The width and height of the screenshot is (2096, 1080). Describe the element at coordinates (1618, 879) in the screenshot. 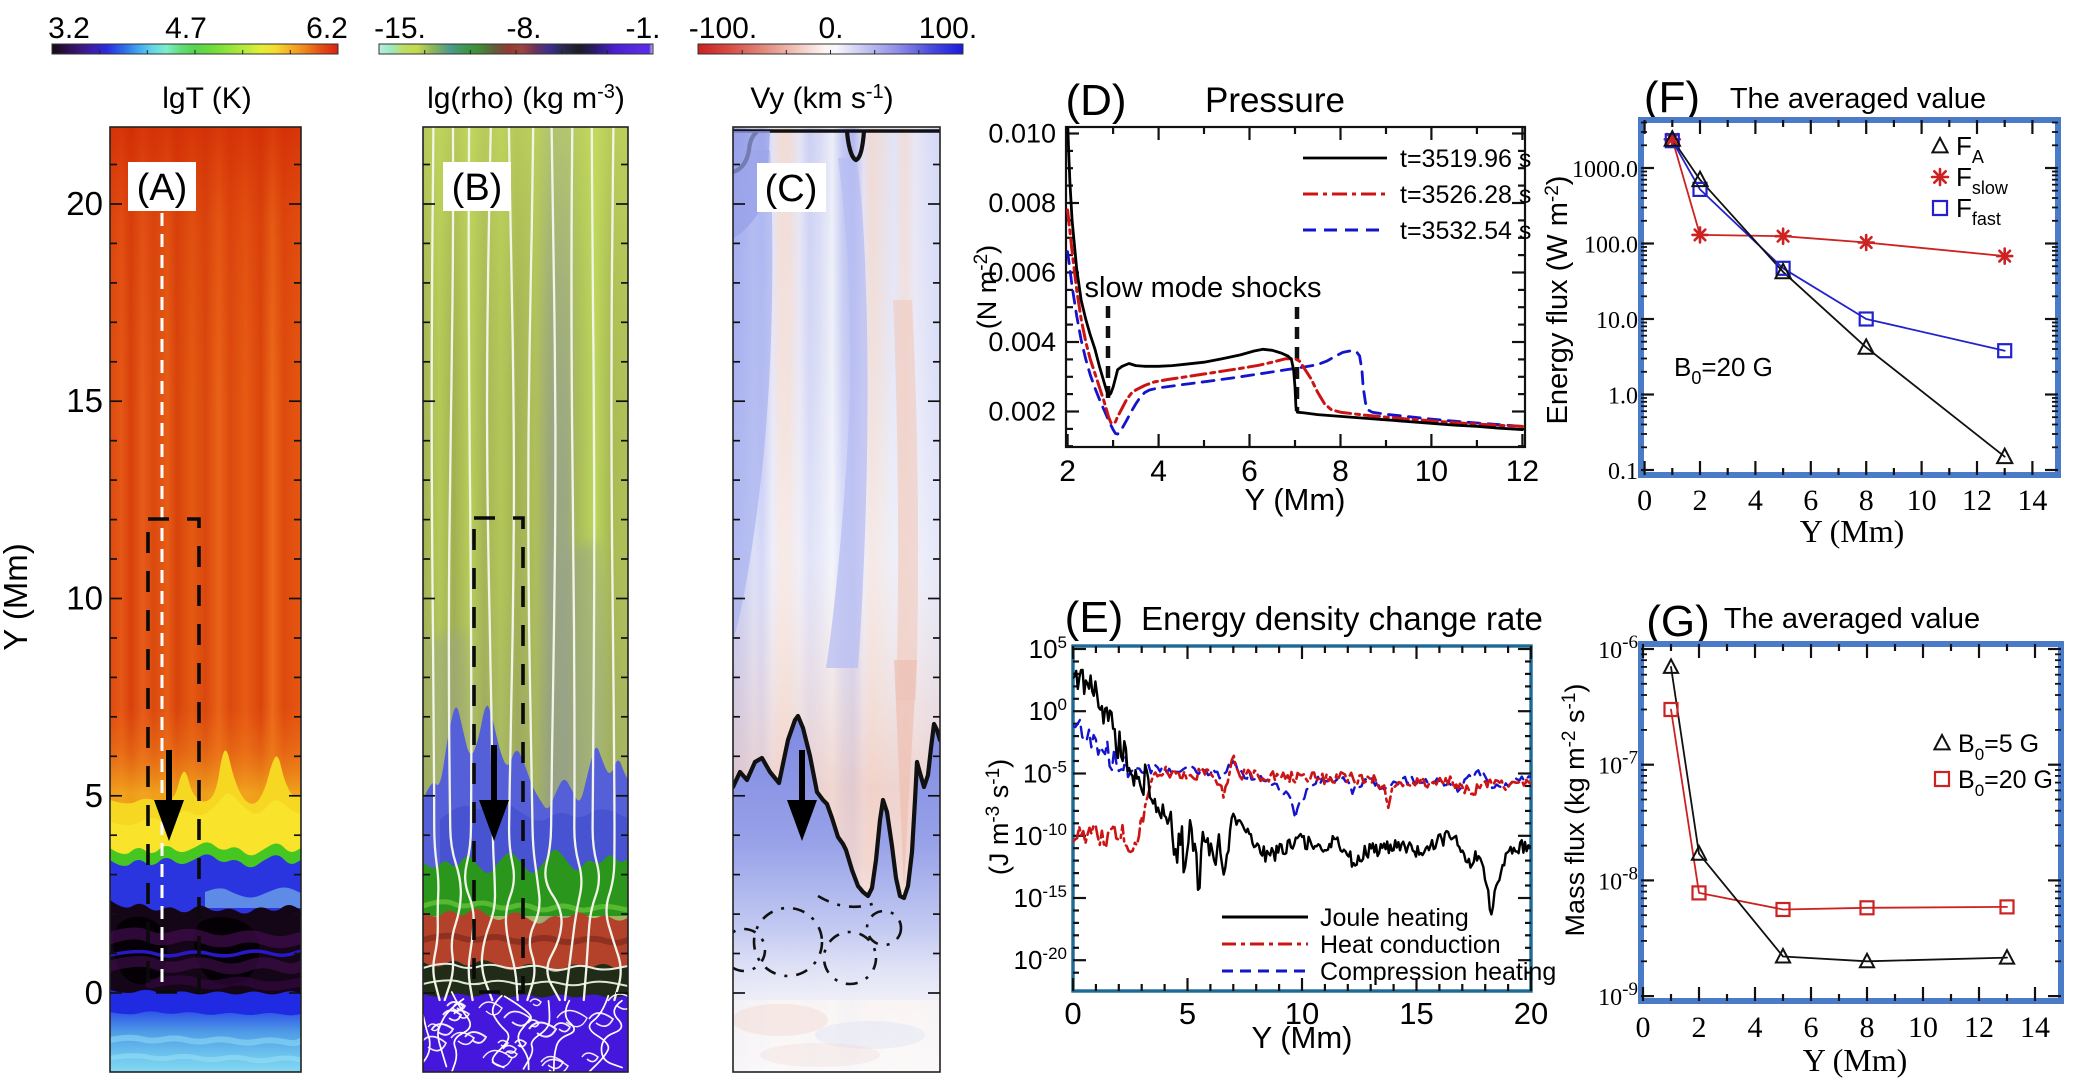

I see `svg-text: 10⁻⁸` at that location.